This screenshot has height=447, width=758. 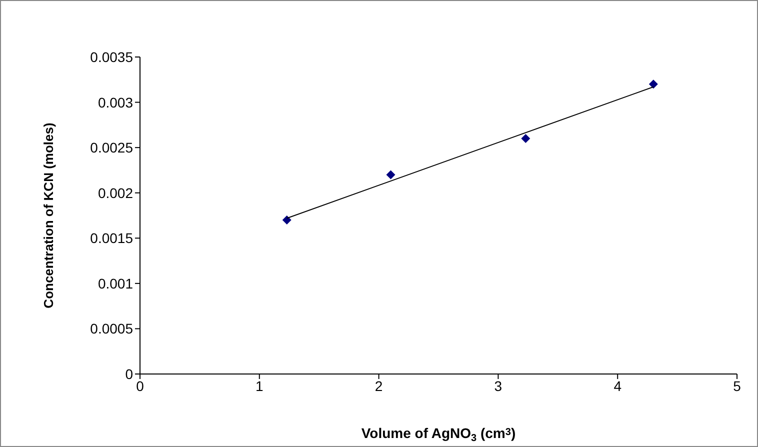 I want to click on x-tick-label: 0, so click(x=140, y=386).